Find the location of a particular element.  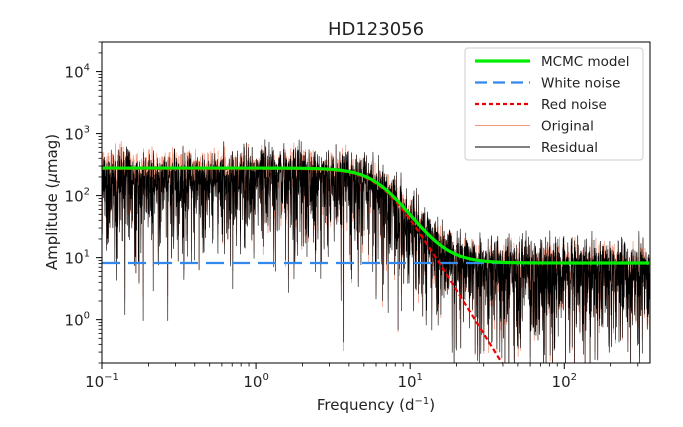

y-tick-label: 10² is located at coordinates (77, 196).